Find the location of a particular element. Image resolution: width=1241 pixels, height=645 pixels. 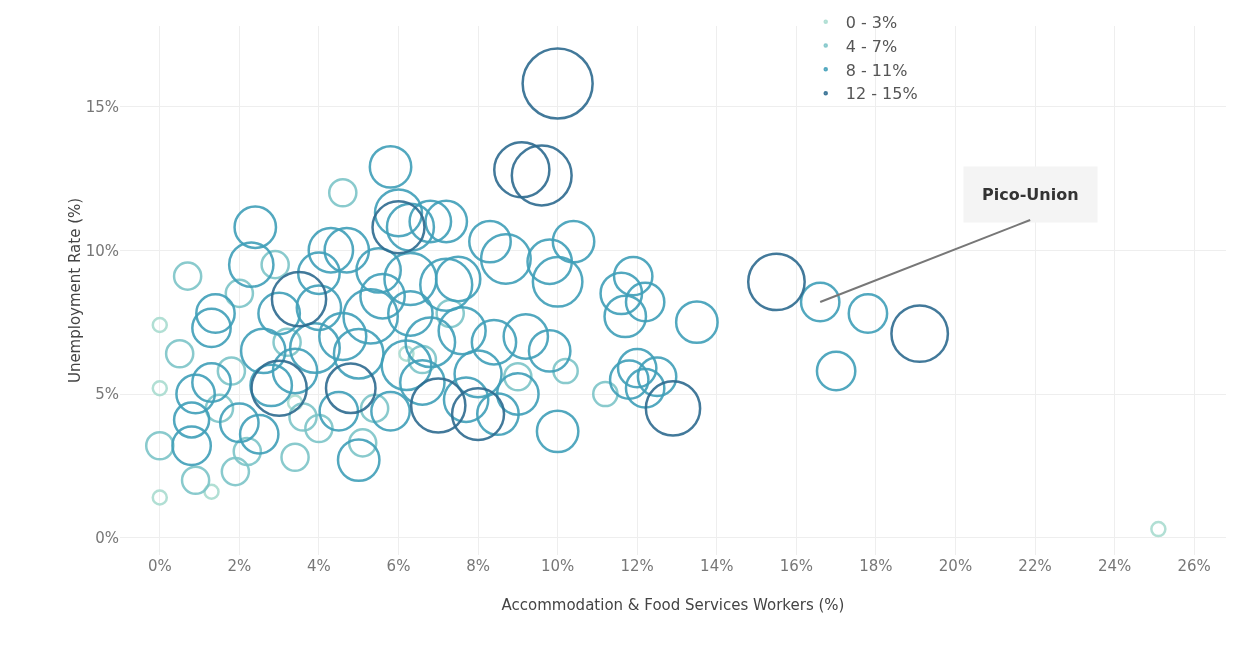

y-tick-label: 15% is located at coordinates (102, 106).